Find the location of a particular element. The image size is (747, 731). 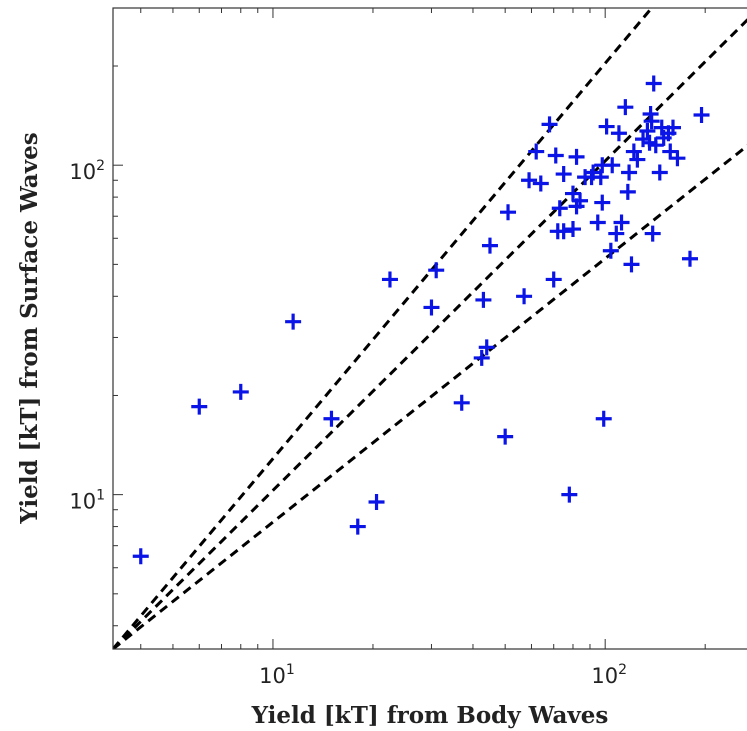

y-tick-labels: 101 102 is located at coordinates (87, 335).